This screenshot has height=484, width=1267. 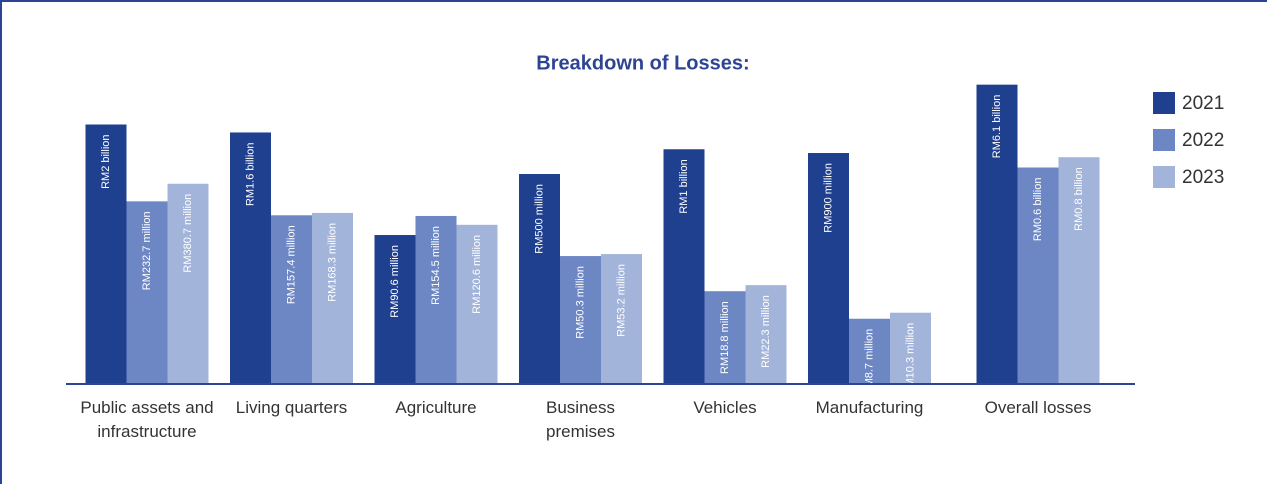 What do you see at coordinates (250, 174) in the screenshot?
I see `value-label: RM1.6 billion` at bounding box center [250, 174].